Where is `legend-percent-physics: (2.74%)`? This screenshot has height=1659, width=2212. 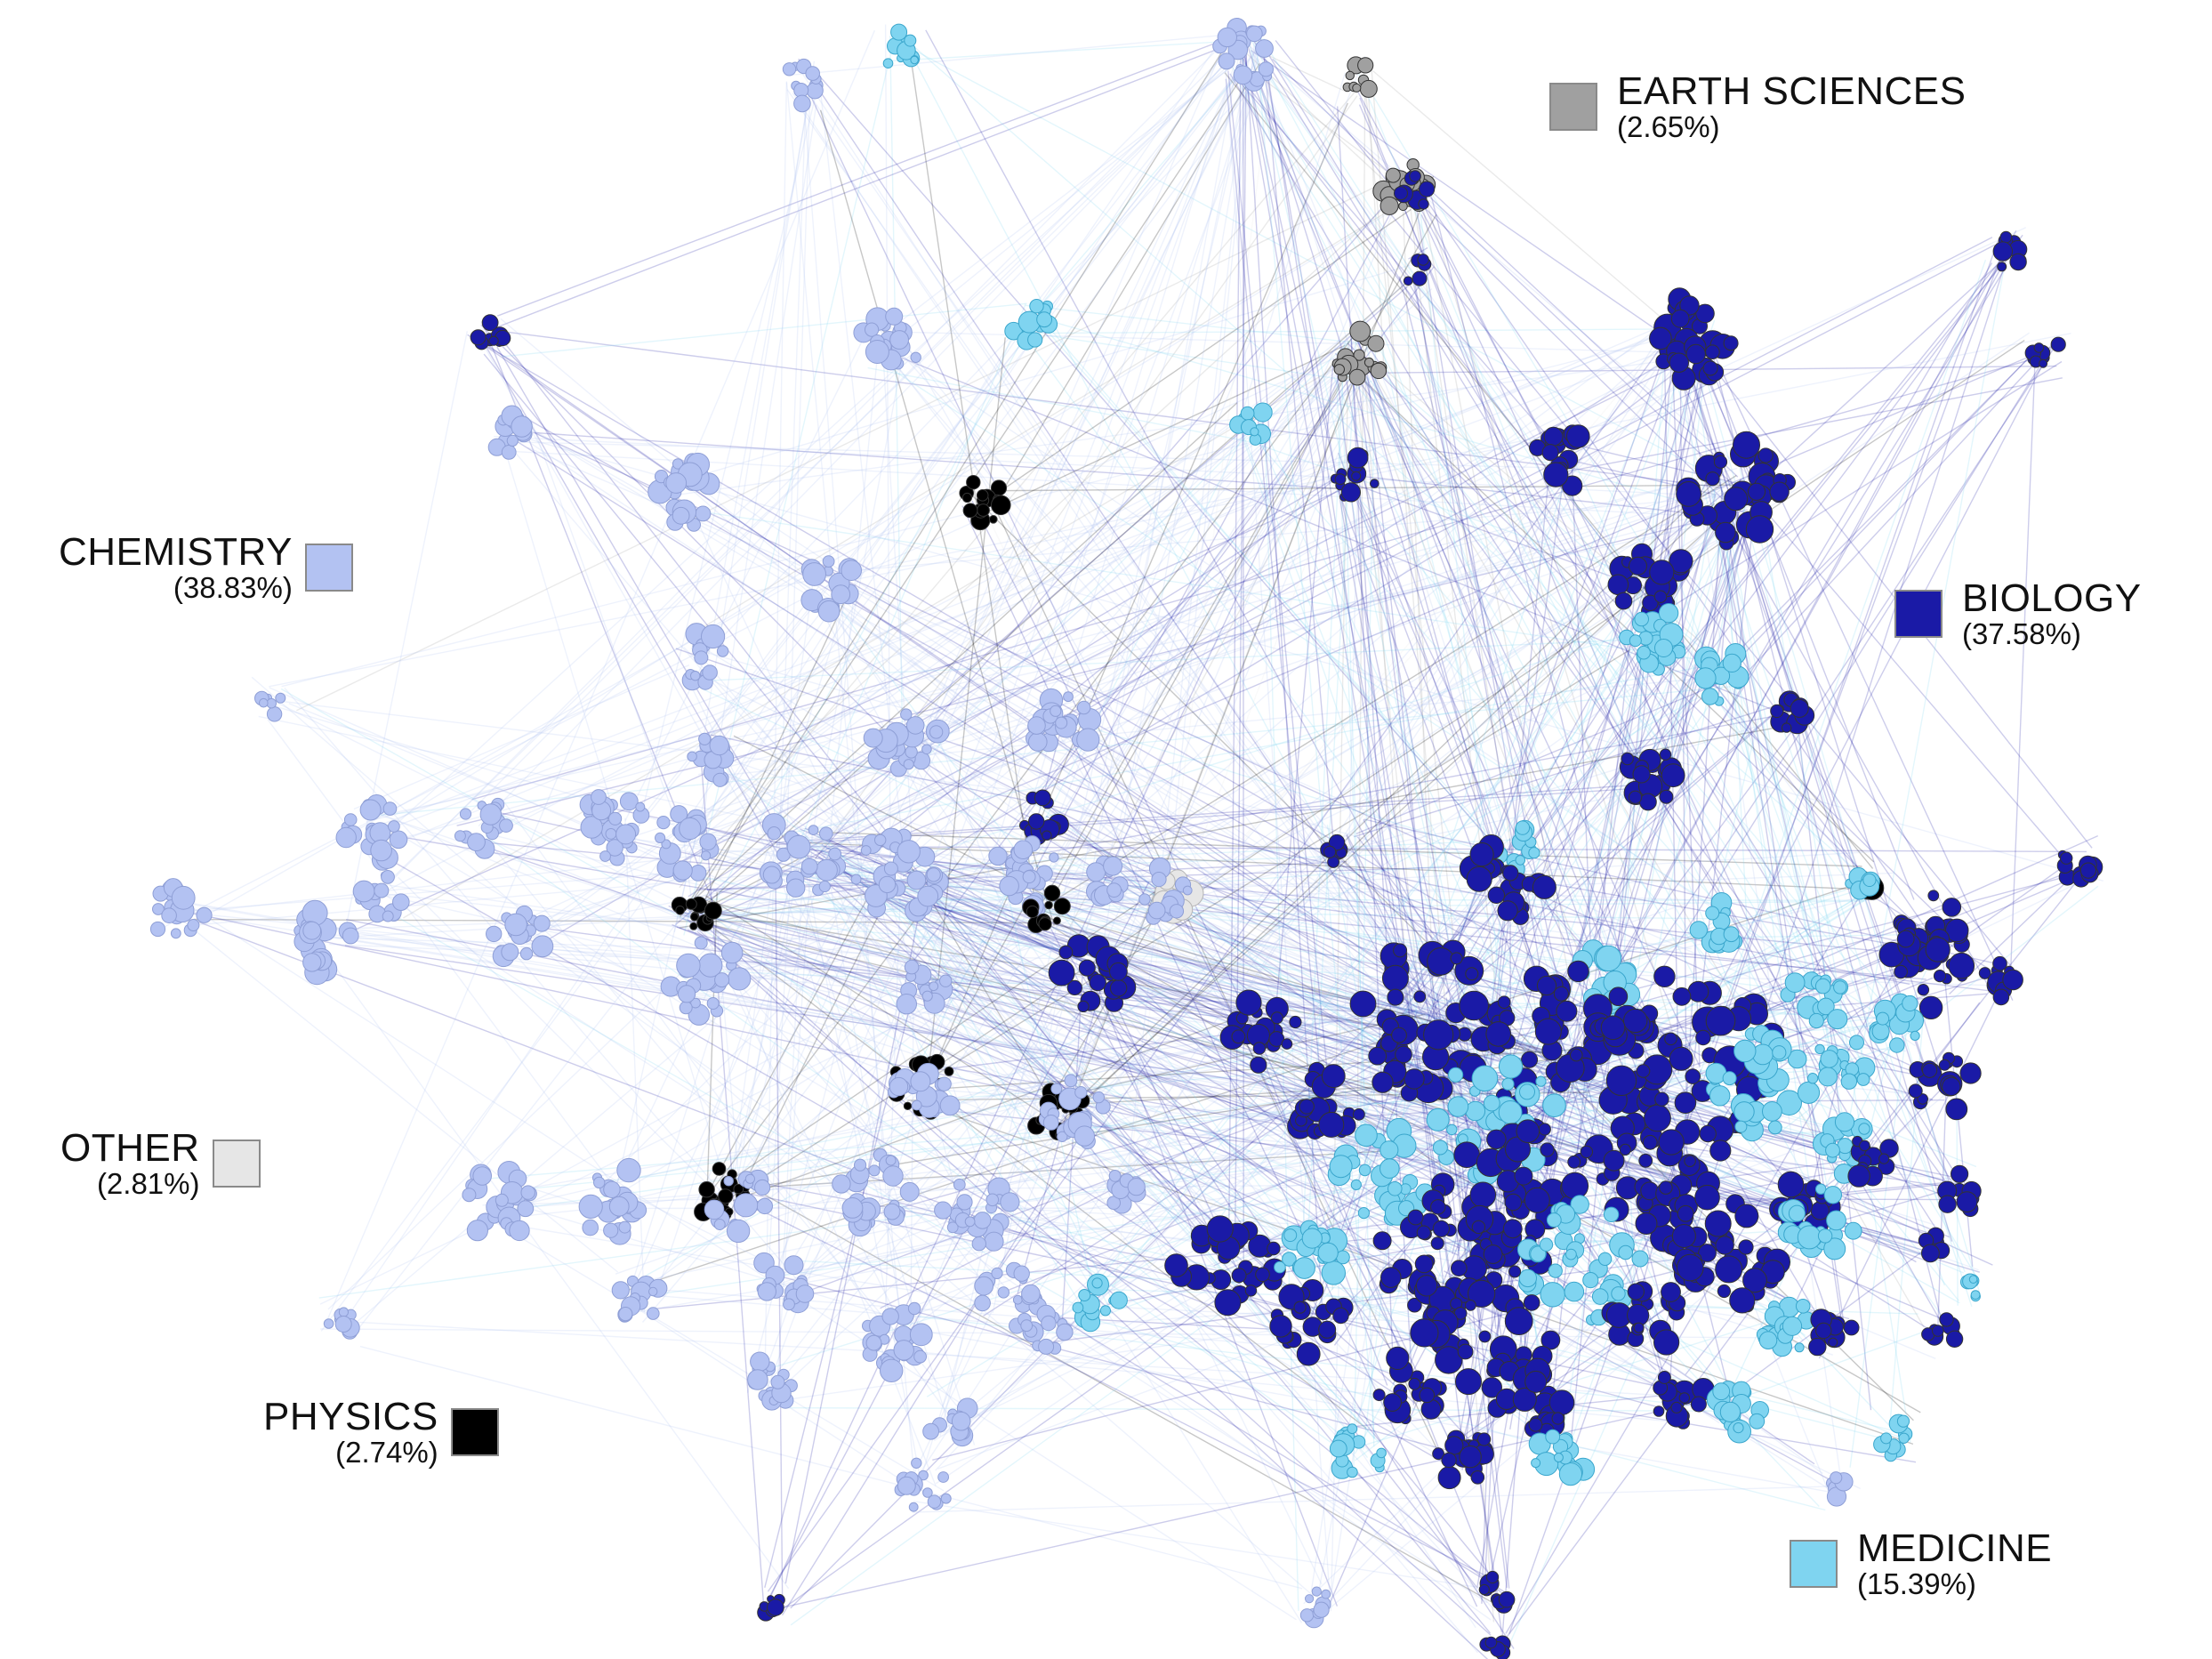 legend-percent-physics: (2.74%) is located at coordinates (386, 1453).